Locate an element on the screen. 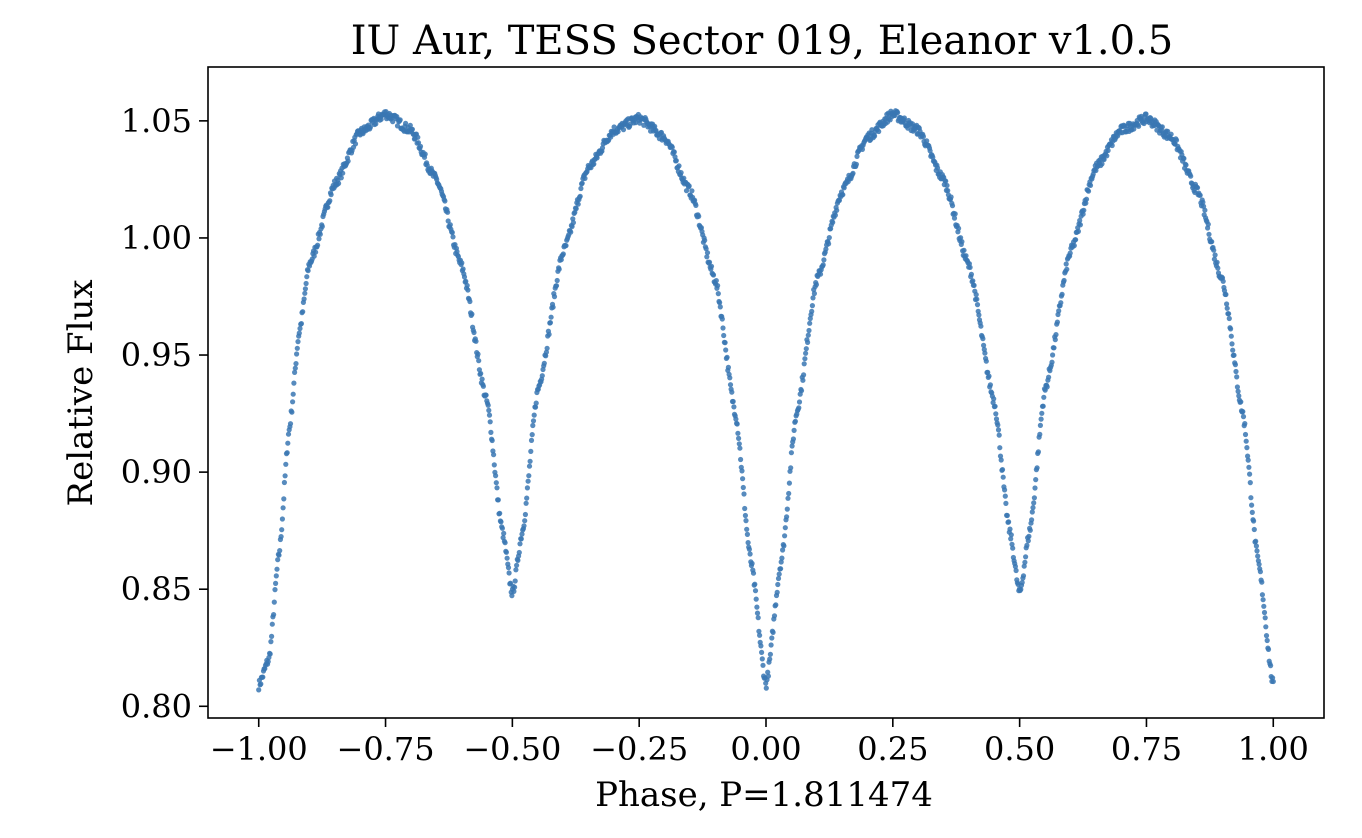  y-tick-label: 0.95 is located at coordinates (156, 355).